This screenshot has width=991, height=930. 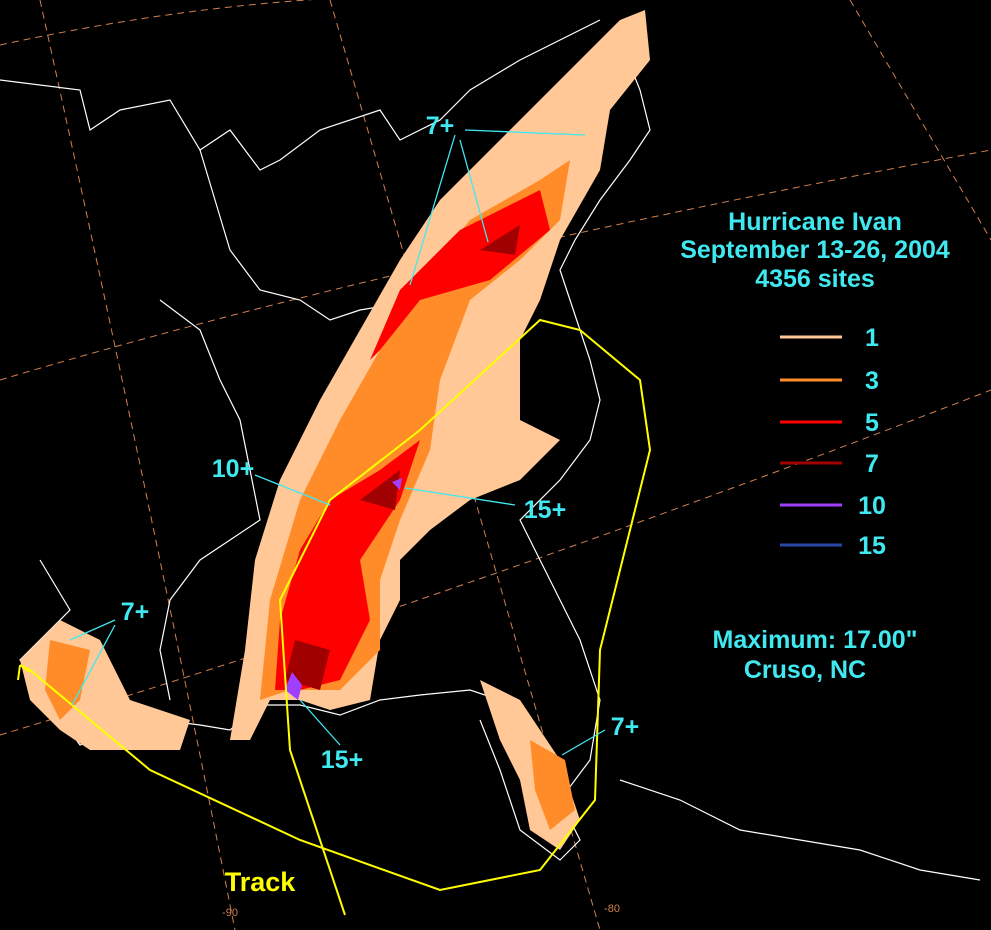 What do you see at coordinates (872, 381) in the screenshot?
I see `legend-label: 3` at bounding box center [872, 381].